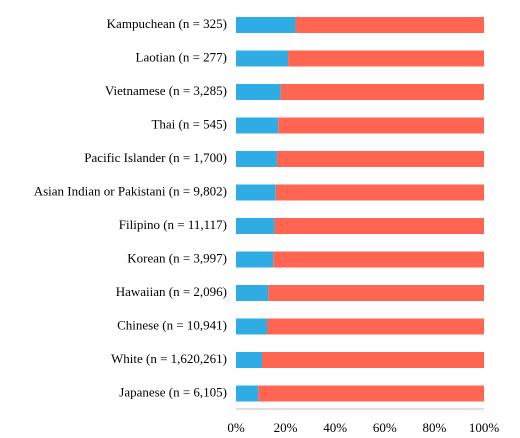  What do you see at coordinates (171, 291) in the screenshot?
I see `category-label-hawaiian: Hawaiian (n = 2,096)` at bounding box center [171, 291].